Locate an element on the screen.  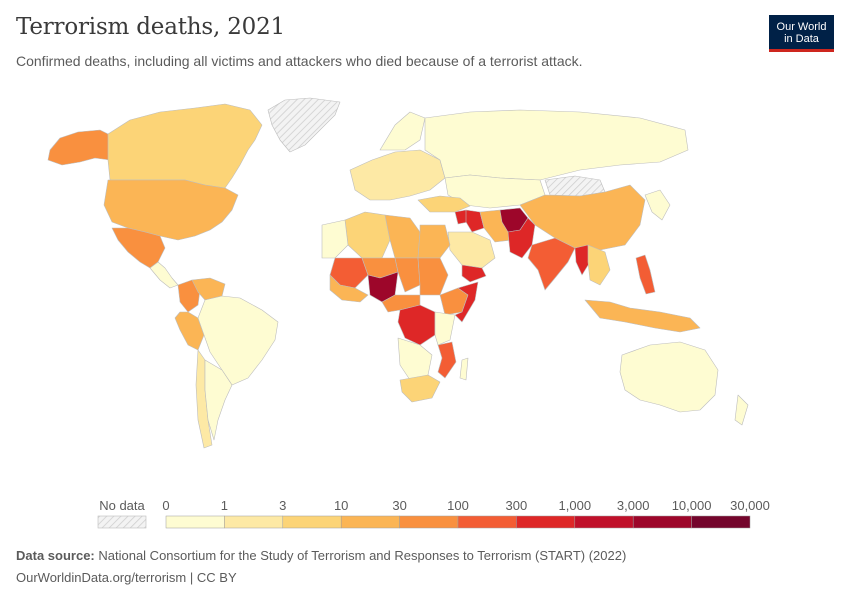
region-yemen is located at coordinates (474, 273).